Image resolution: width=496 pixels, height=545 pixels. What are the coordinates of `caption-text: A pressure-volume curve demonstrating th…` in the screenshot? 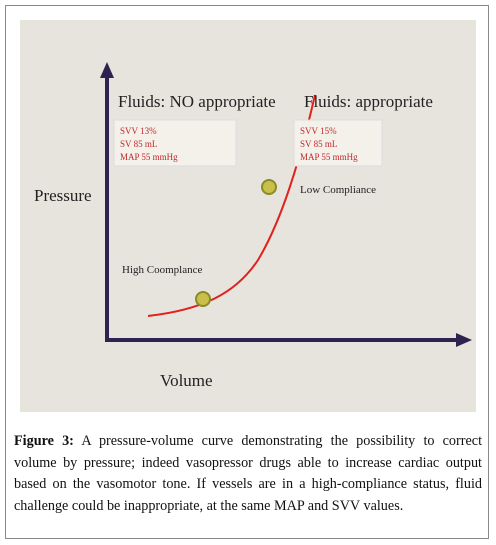 It's located at (248, 473).